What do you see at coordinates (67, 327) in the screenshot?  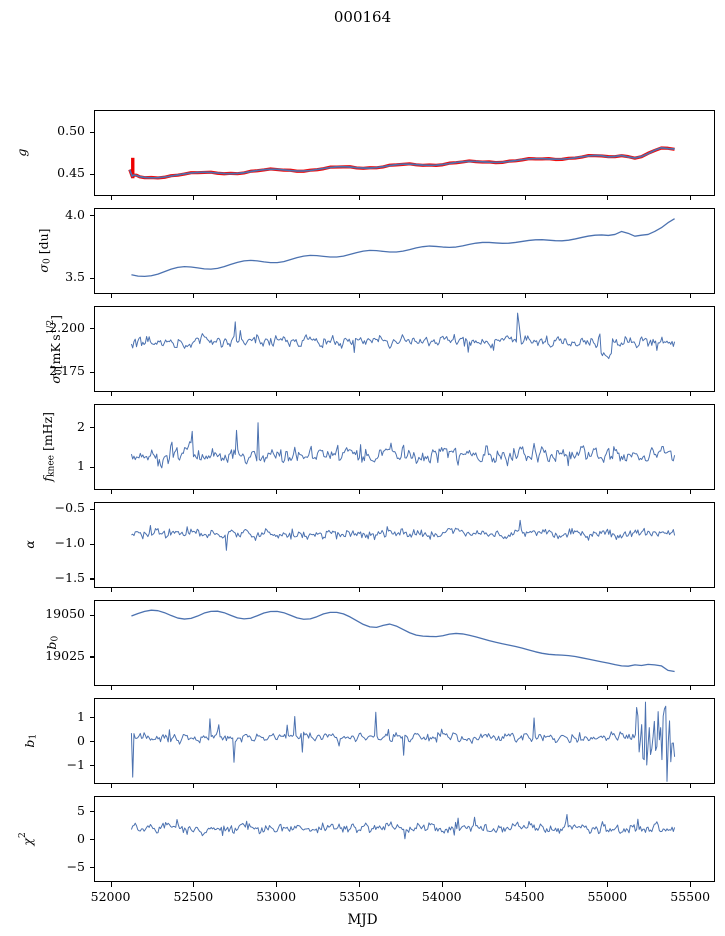 I see `y-tick-label: 2.200` at bounding box center [67, 327].